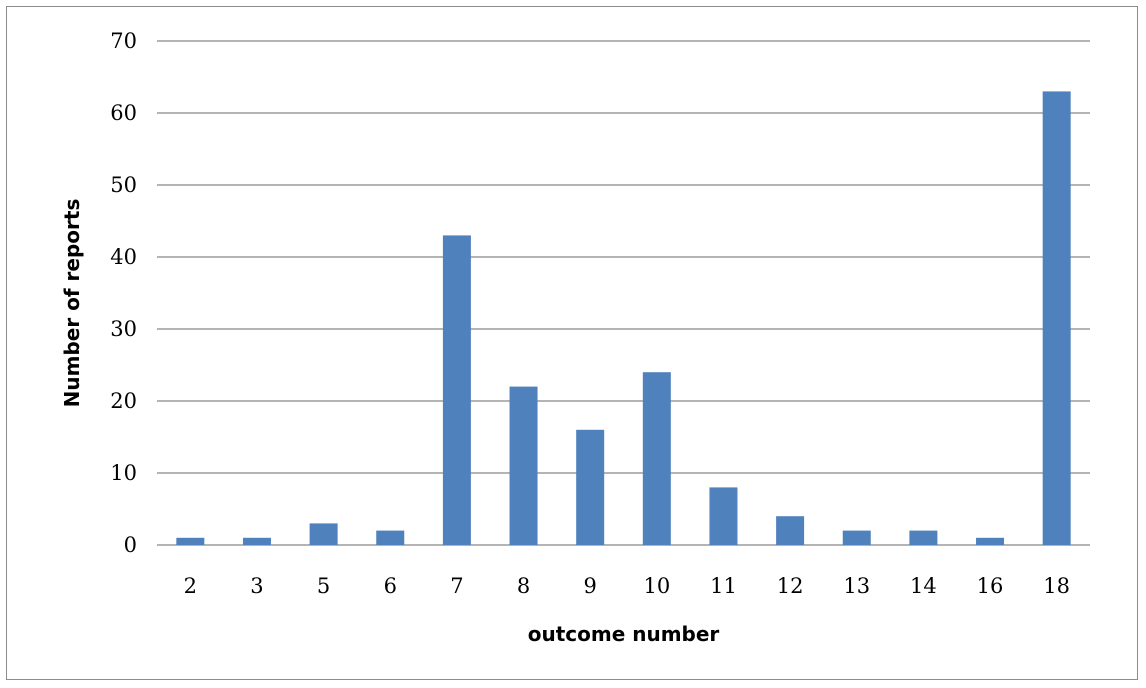 The image size is (1146, 688). What do you see at coordinates (72, 303) in the screenshot?
I see `y-axis-title: Number of reports` at bounding box center [72, 303].